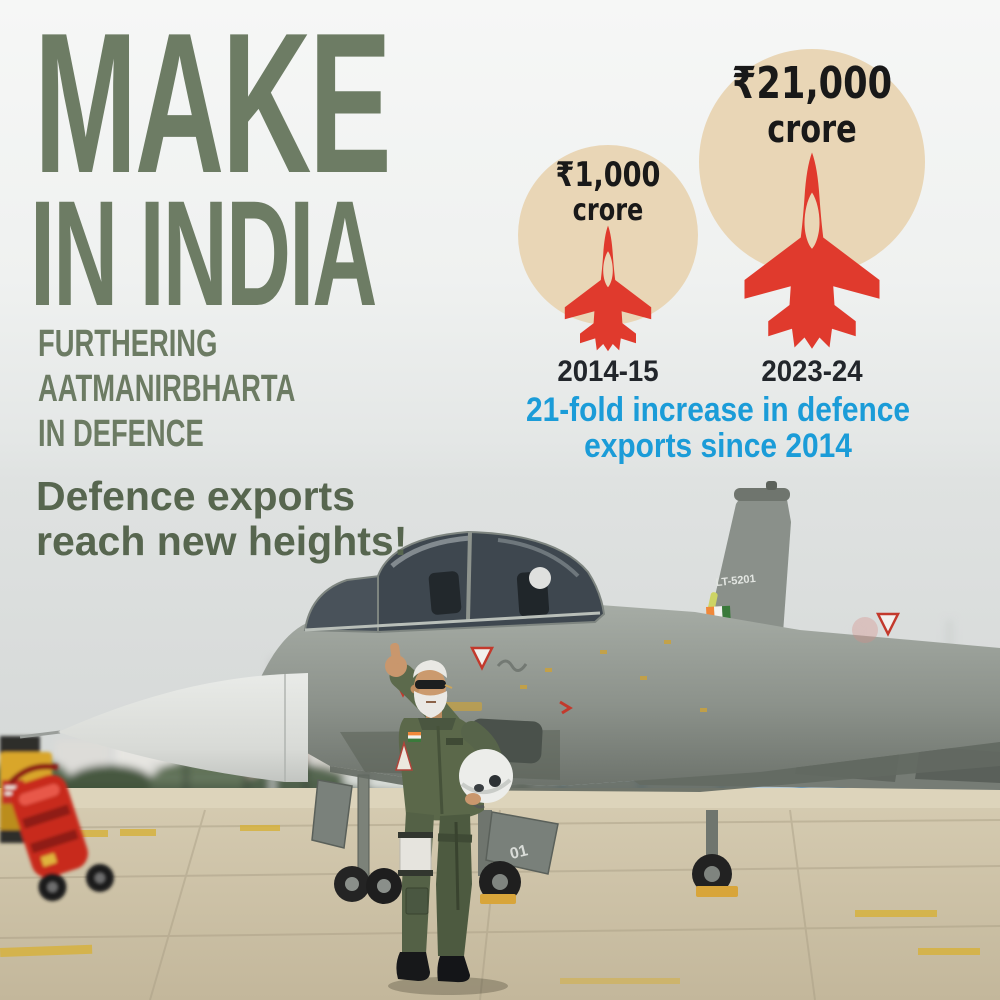 The height and width of the screenshot is (1000, 1000). I want to click on sunglasses, so click(430, 684).